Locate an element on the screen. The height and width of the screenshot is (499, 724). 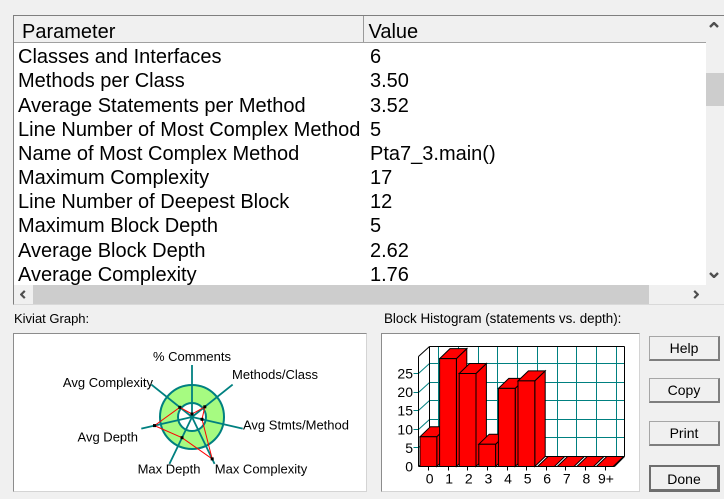
svg-text: 4 is located at coordinates (508, 479).